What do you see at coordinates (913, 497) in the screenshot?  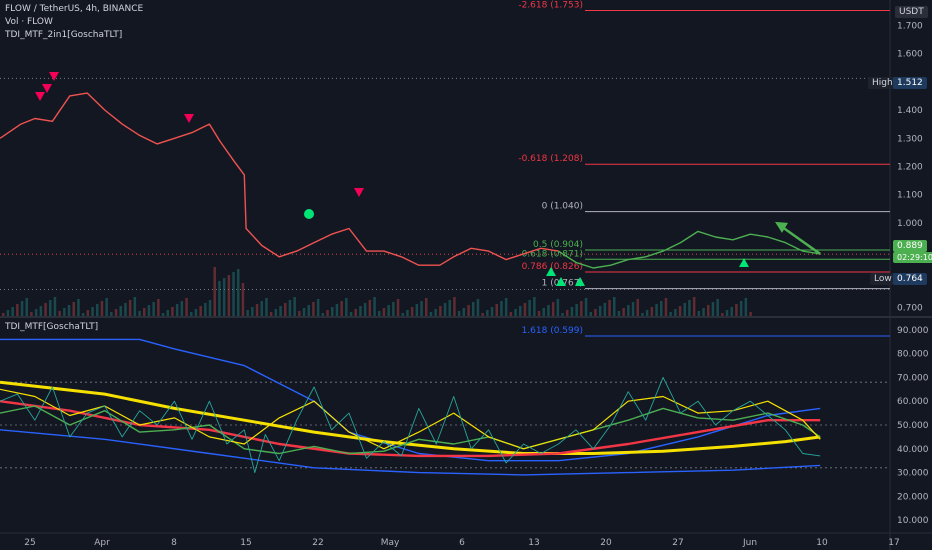 I see `osc-tick-label: 20.000` at bounding box center [913, 497].